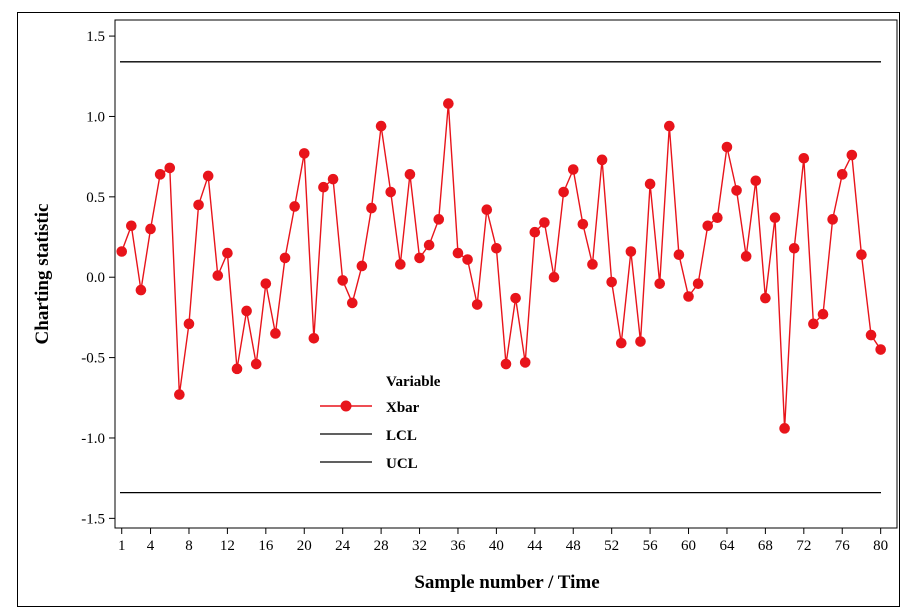 The width and height of the screenshot is (901, 607). What do you see at coordinates (346, 406) in the screenshot?
I see `legend-xbar-marker` at bounding box center [346, 406].